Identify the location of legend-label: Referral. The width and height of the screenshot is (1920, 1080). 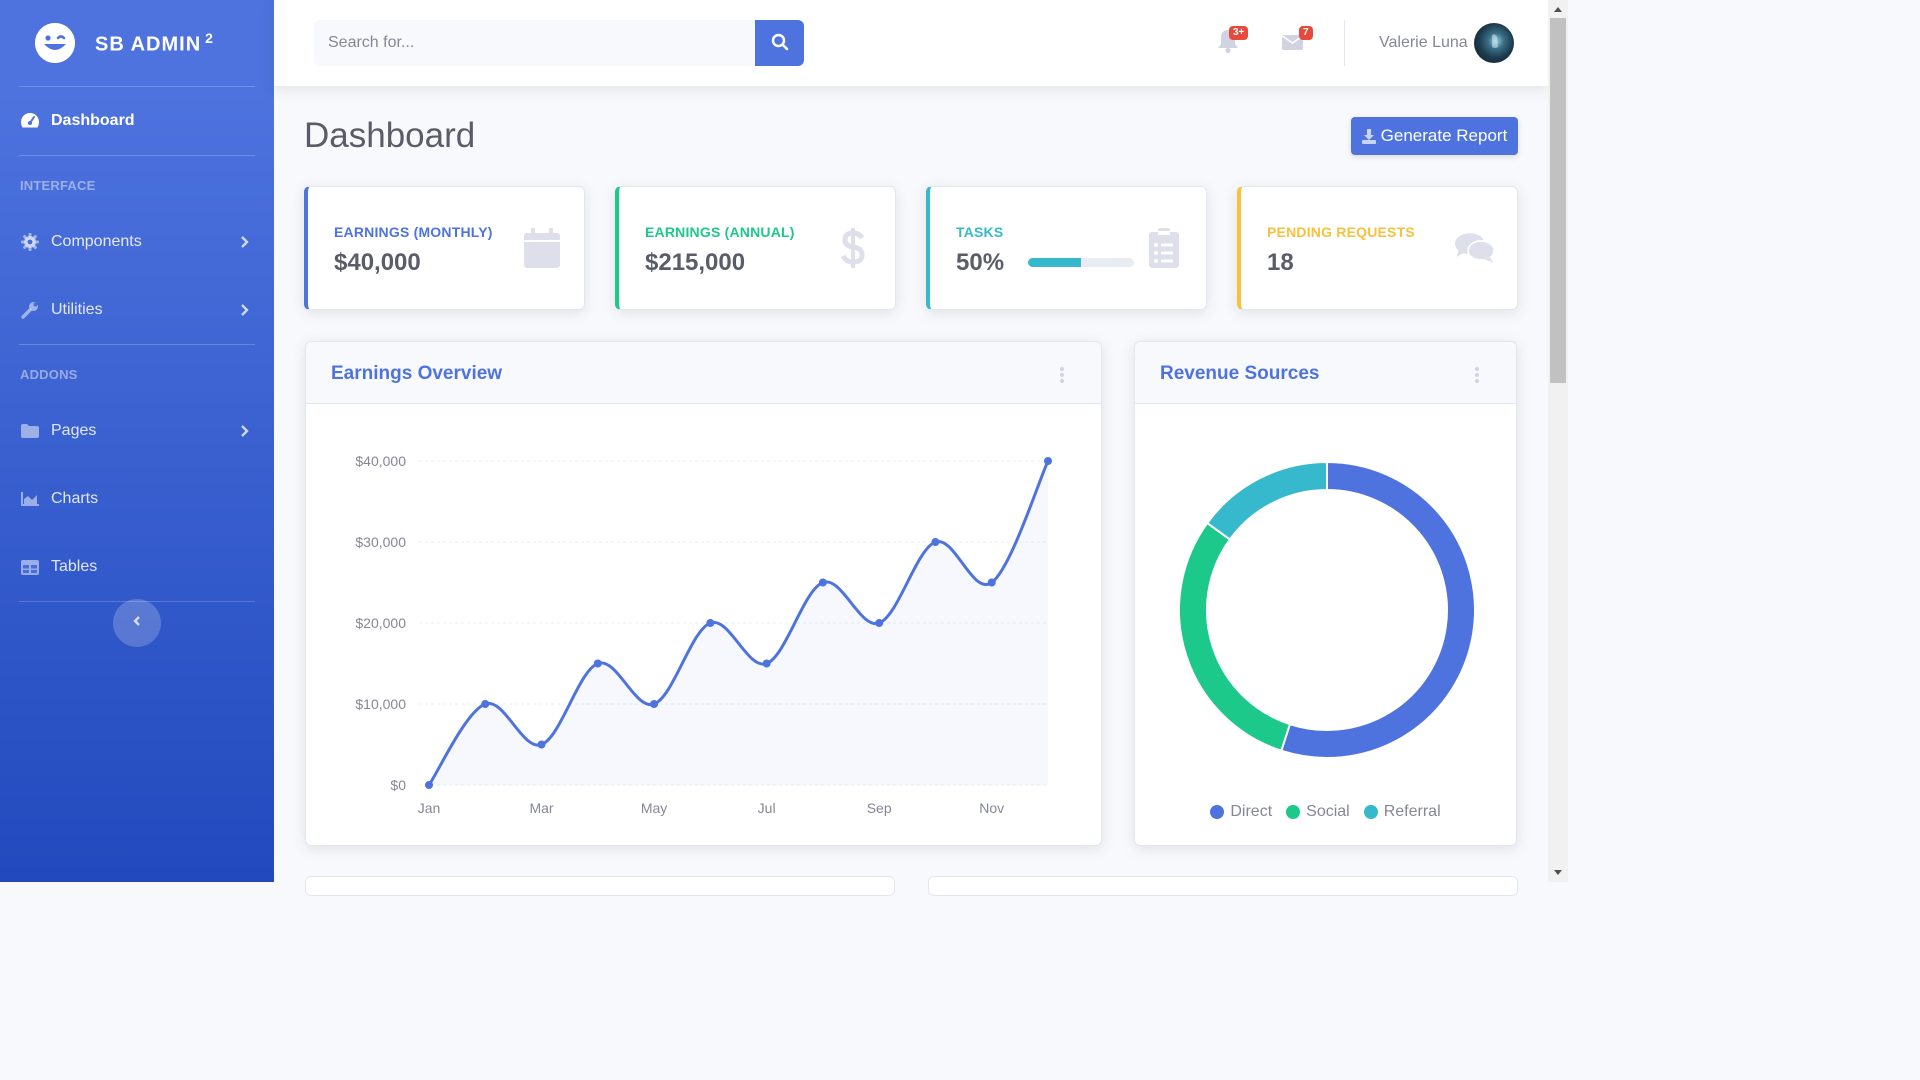
(1412, 811).